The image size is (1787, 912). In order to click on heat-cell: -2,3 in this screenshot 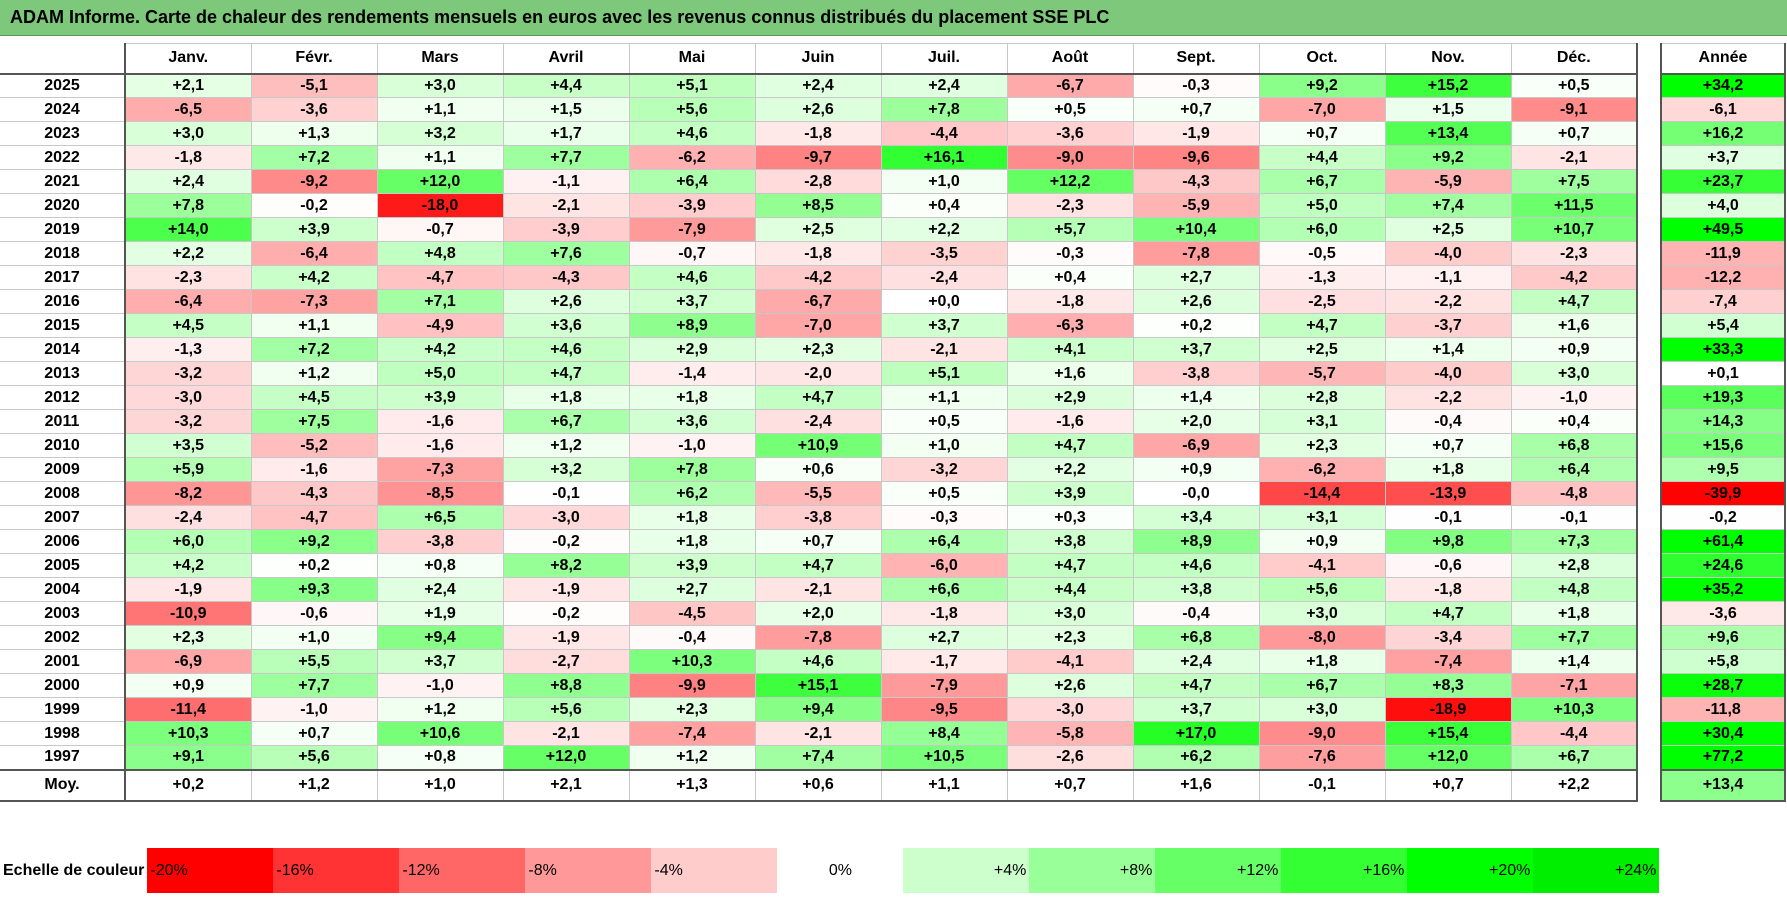, I will do `click(1574, 253)`.